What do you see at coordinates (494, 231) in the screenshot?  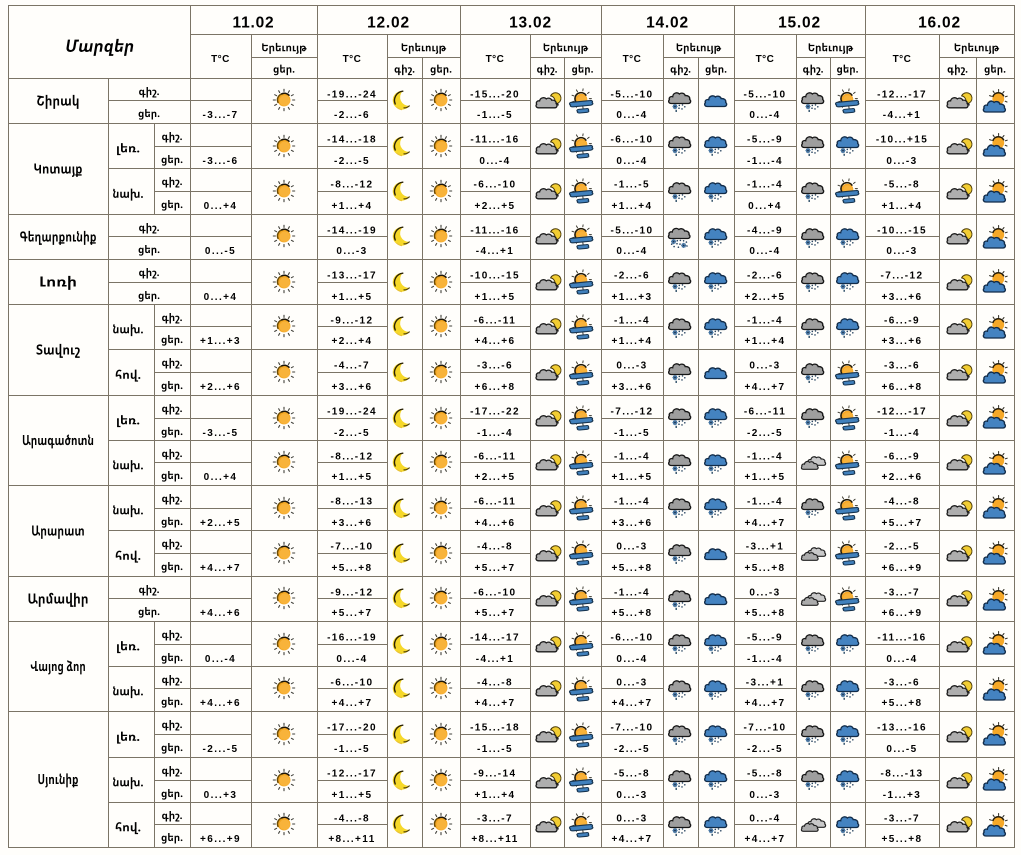 I see `svg-text: -11...-16` at bounding box center [494, 231].